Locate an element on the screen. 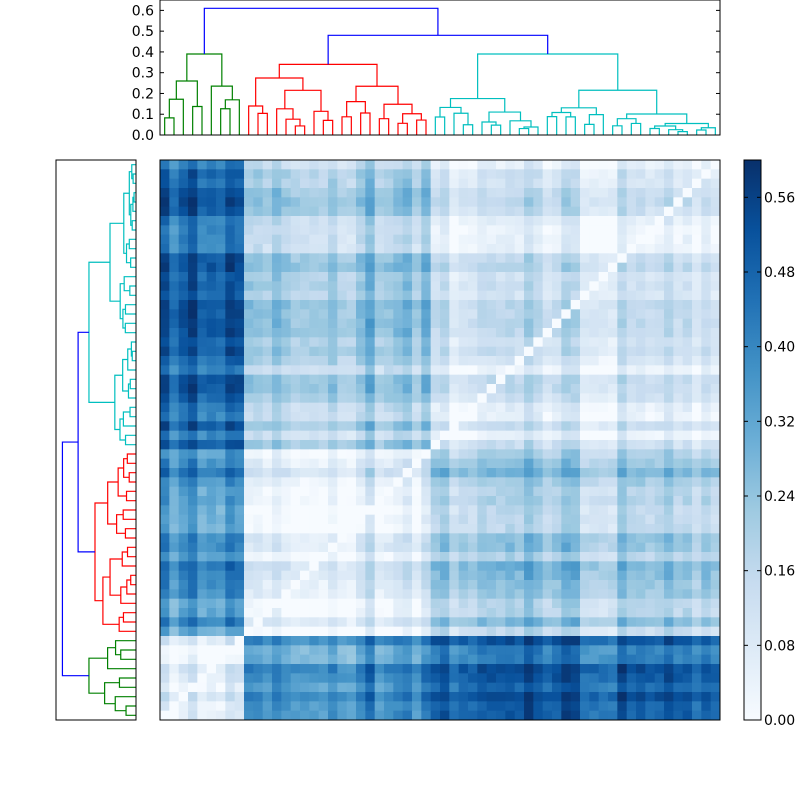 This screenshot has height=800, width=800. dendrogram-link is located at coordinates (122, 429).